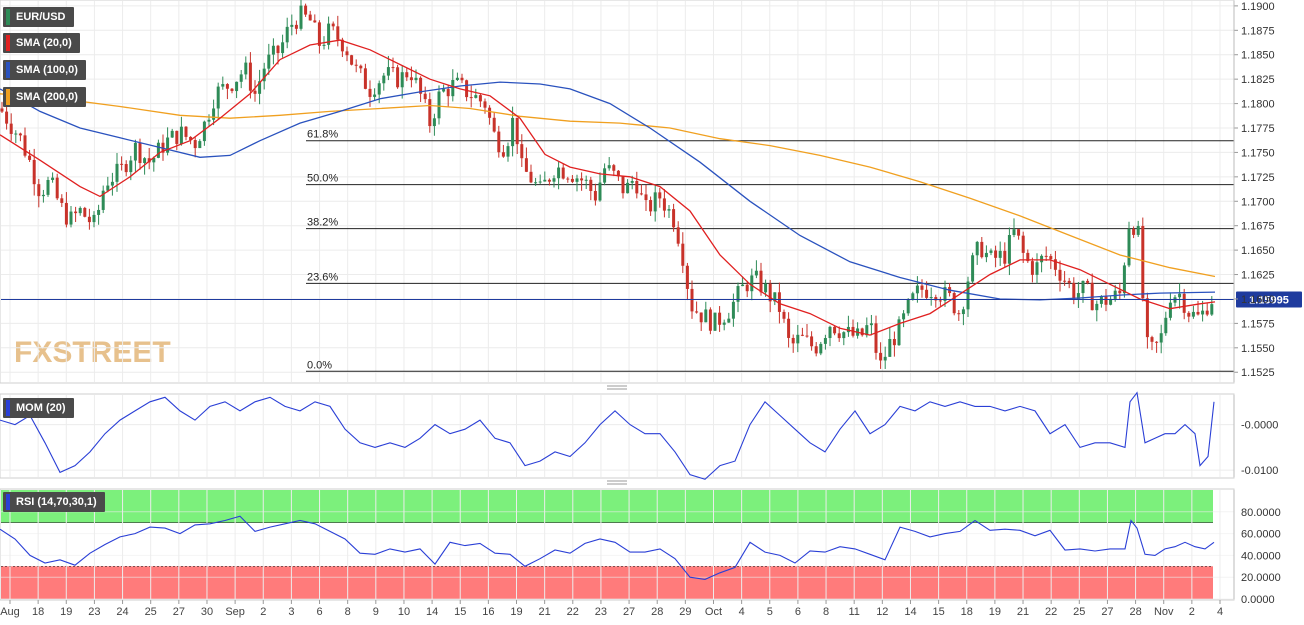  What do you see at coordinates (1269, 300) in the screenshot?
I see `current-price-label: 1.15995` at bounding box center [1269, 300].